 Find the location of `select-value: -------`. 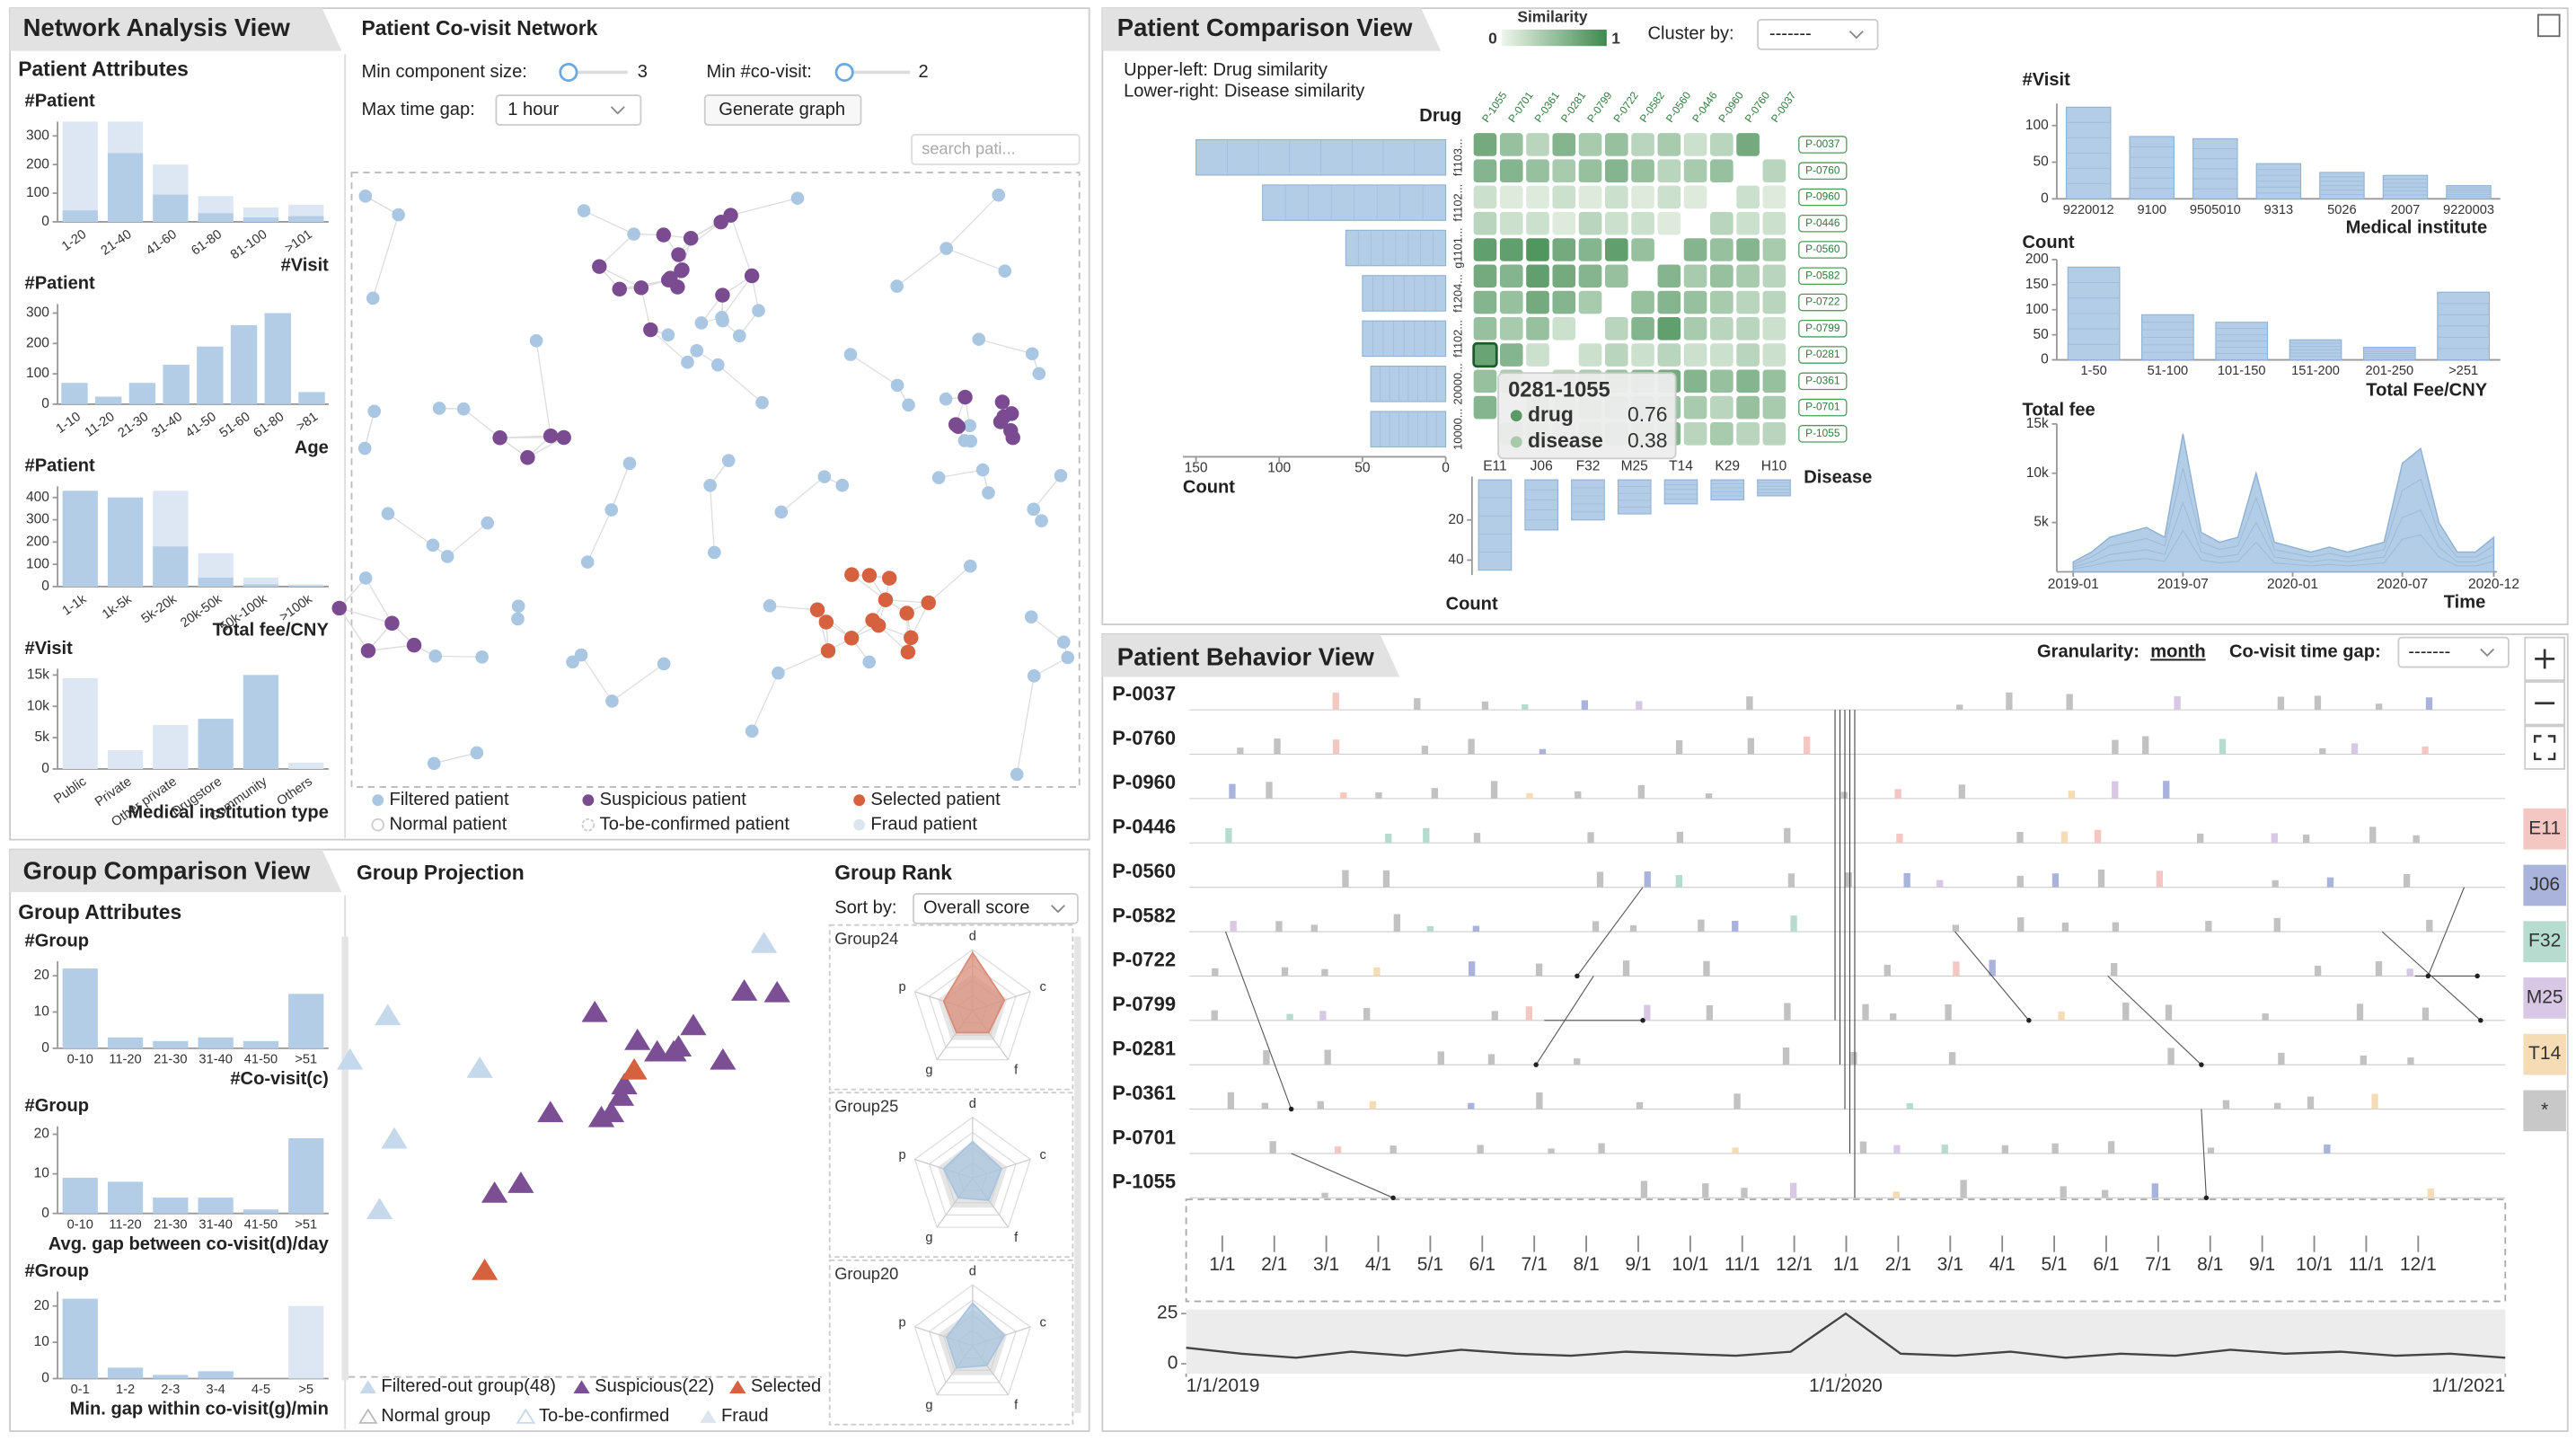

select-value: ------- is located at coordinates (1790, 34).